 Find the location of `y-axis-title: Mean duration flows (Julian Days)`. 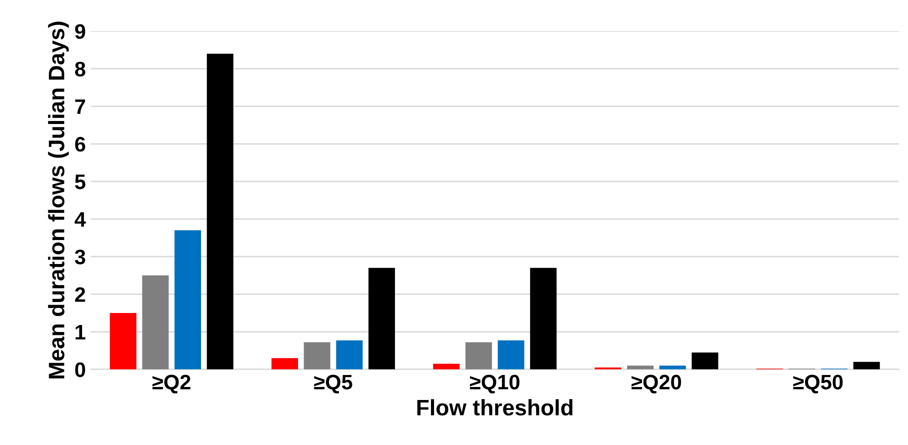

y-axis-title: Mean duration flows (Julian Days) is located at coordinates (58, 200).